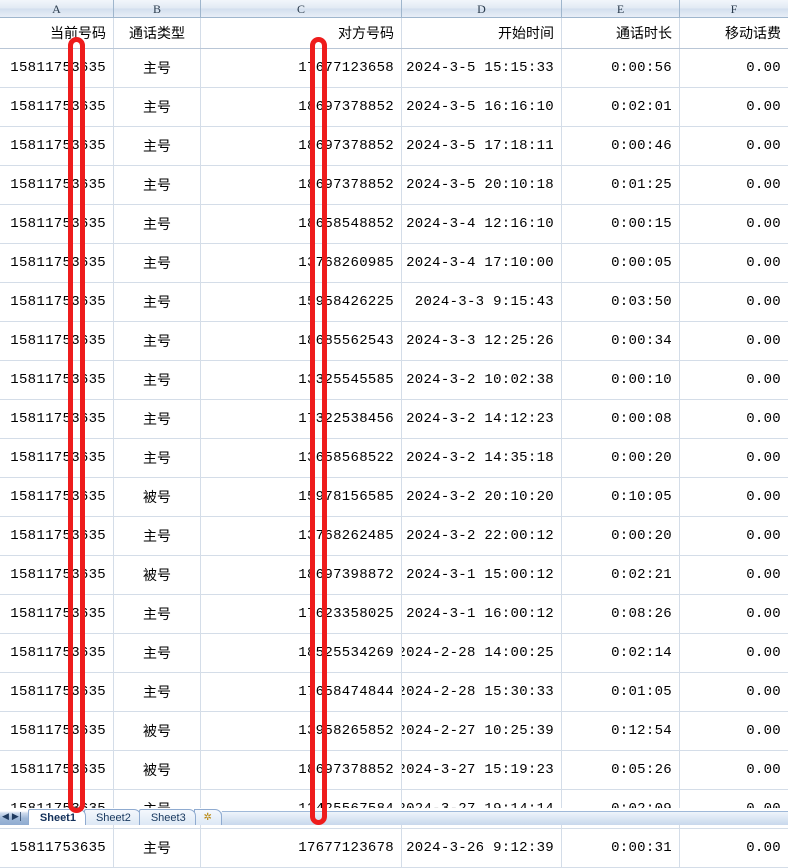 Image resolution: width=788 pixels, height=868 pixels. Describe the element at coordinates (301, 575) in the screenshot. I see `cell-other-number: 18697398872` at that location.